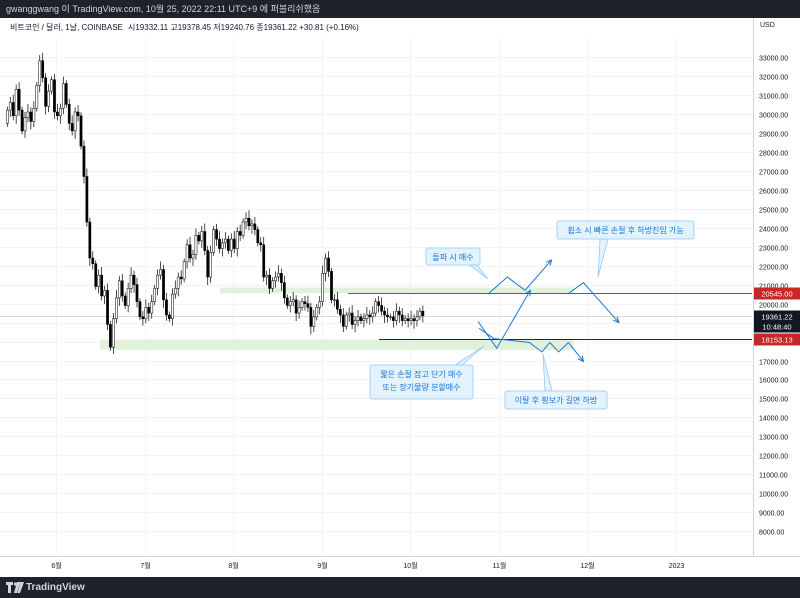 This screenshot has height=598, width=800. What do you see at coordinates (773, 192) in the screenshot?
I see `price-tick-label: 26000.00` at bounding box center [773, 192].